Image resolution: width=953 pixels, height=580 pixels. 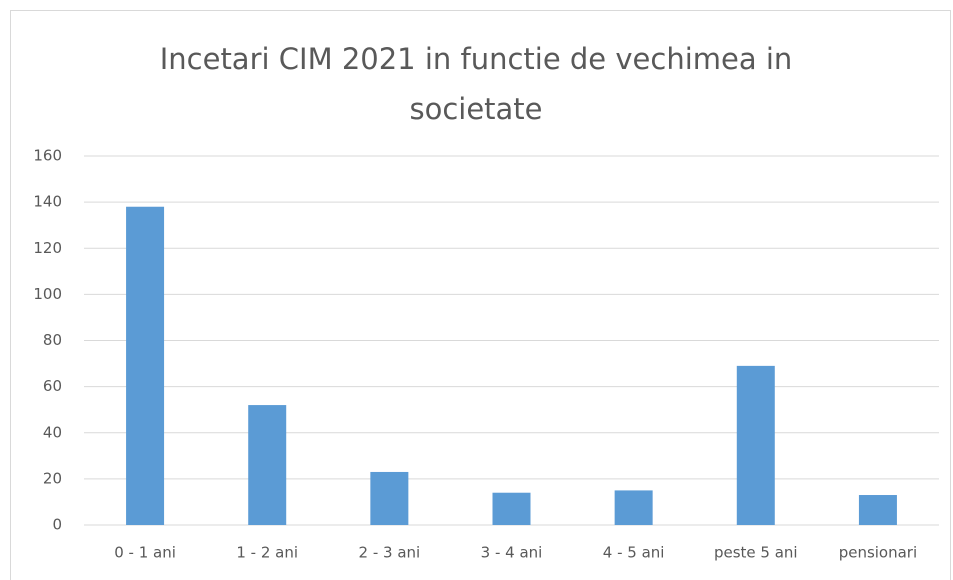 What do you see at coordinates (52, 340) in the screenshot?
I see `y-tick-label: 80` at bounding box center [52, 340].